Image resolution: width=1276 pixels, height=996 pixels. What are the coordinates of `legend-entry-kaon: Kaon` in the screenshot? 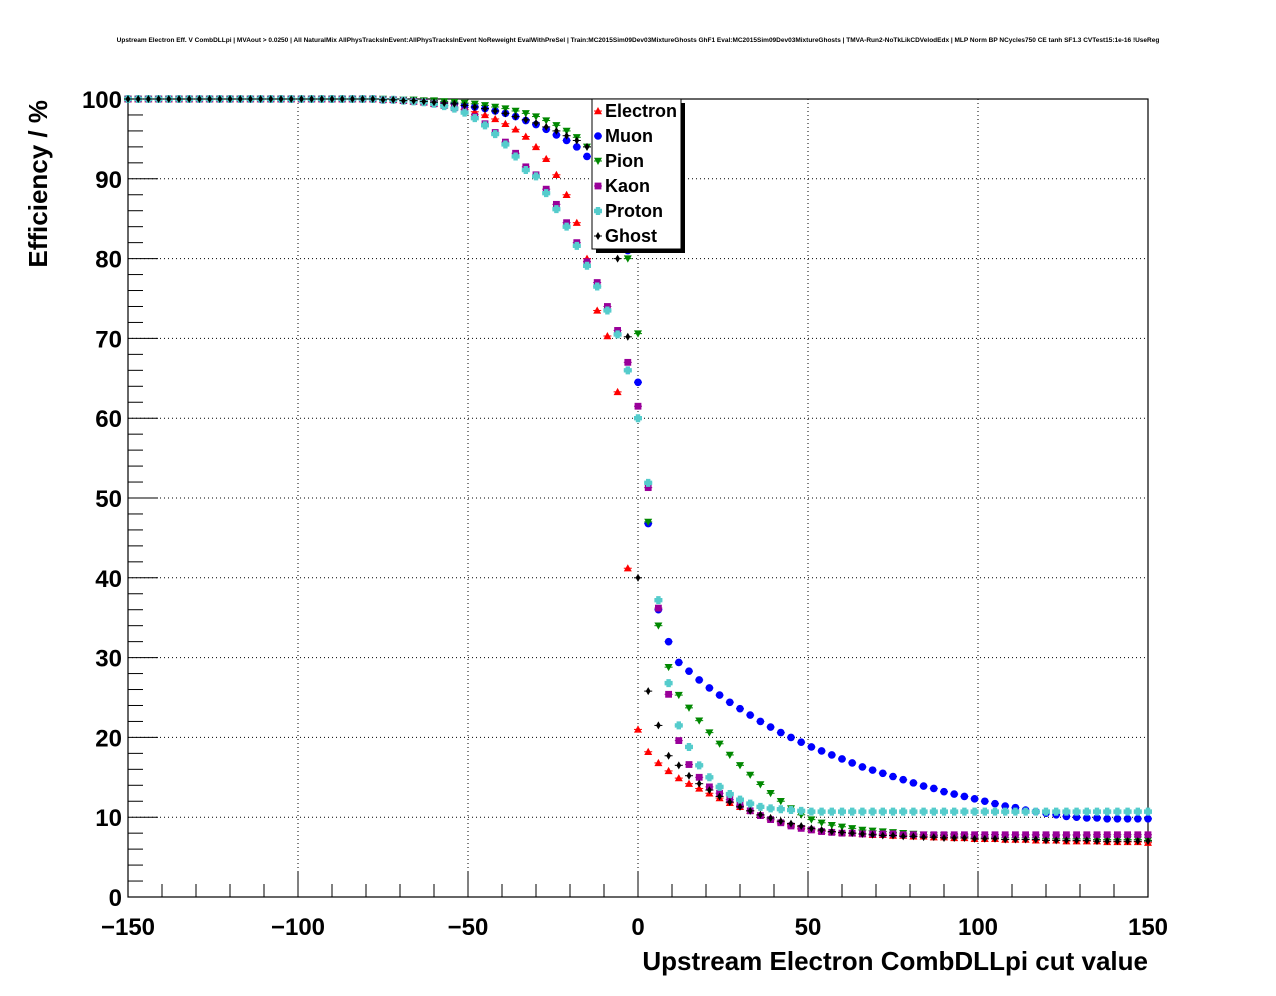 It's located at (622, 186).